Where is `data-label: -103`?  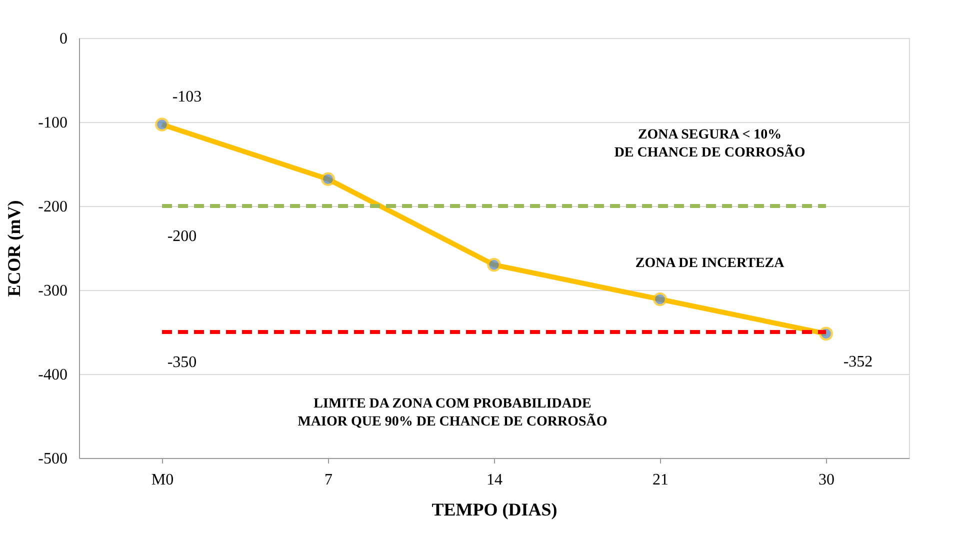
data-label: -103 is located at coordinates (187, 97).